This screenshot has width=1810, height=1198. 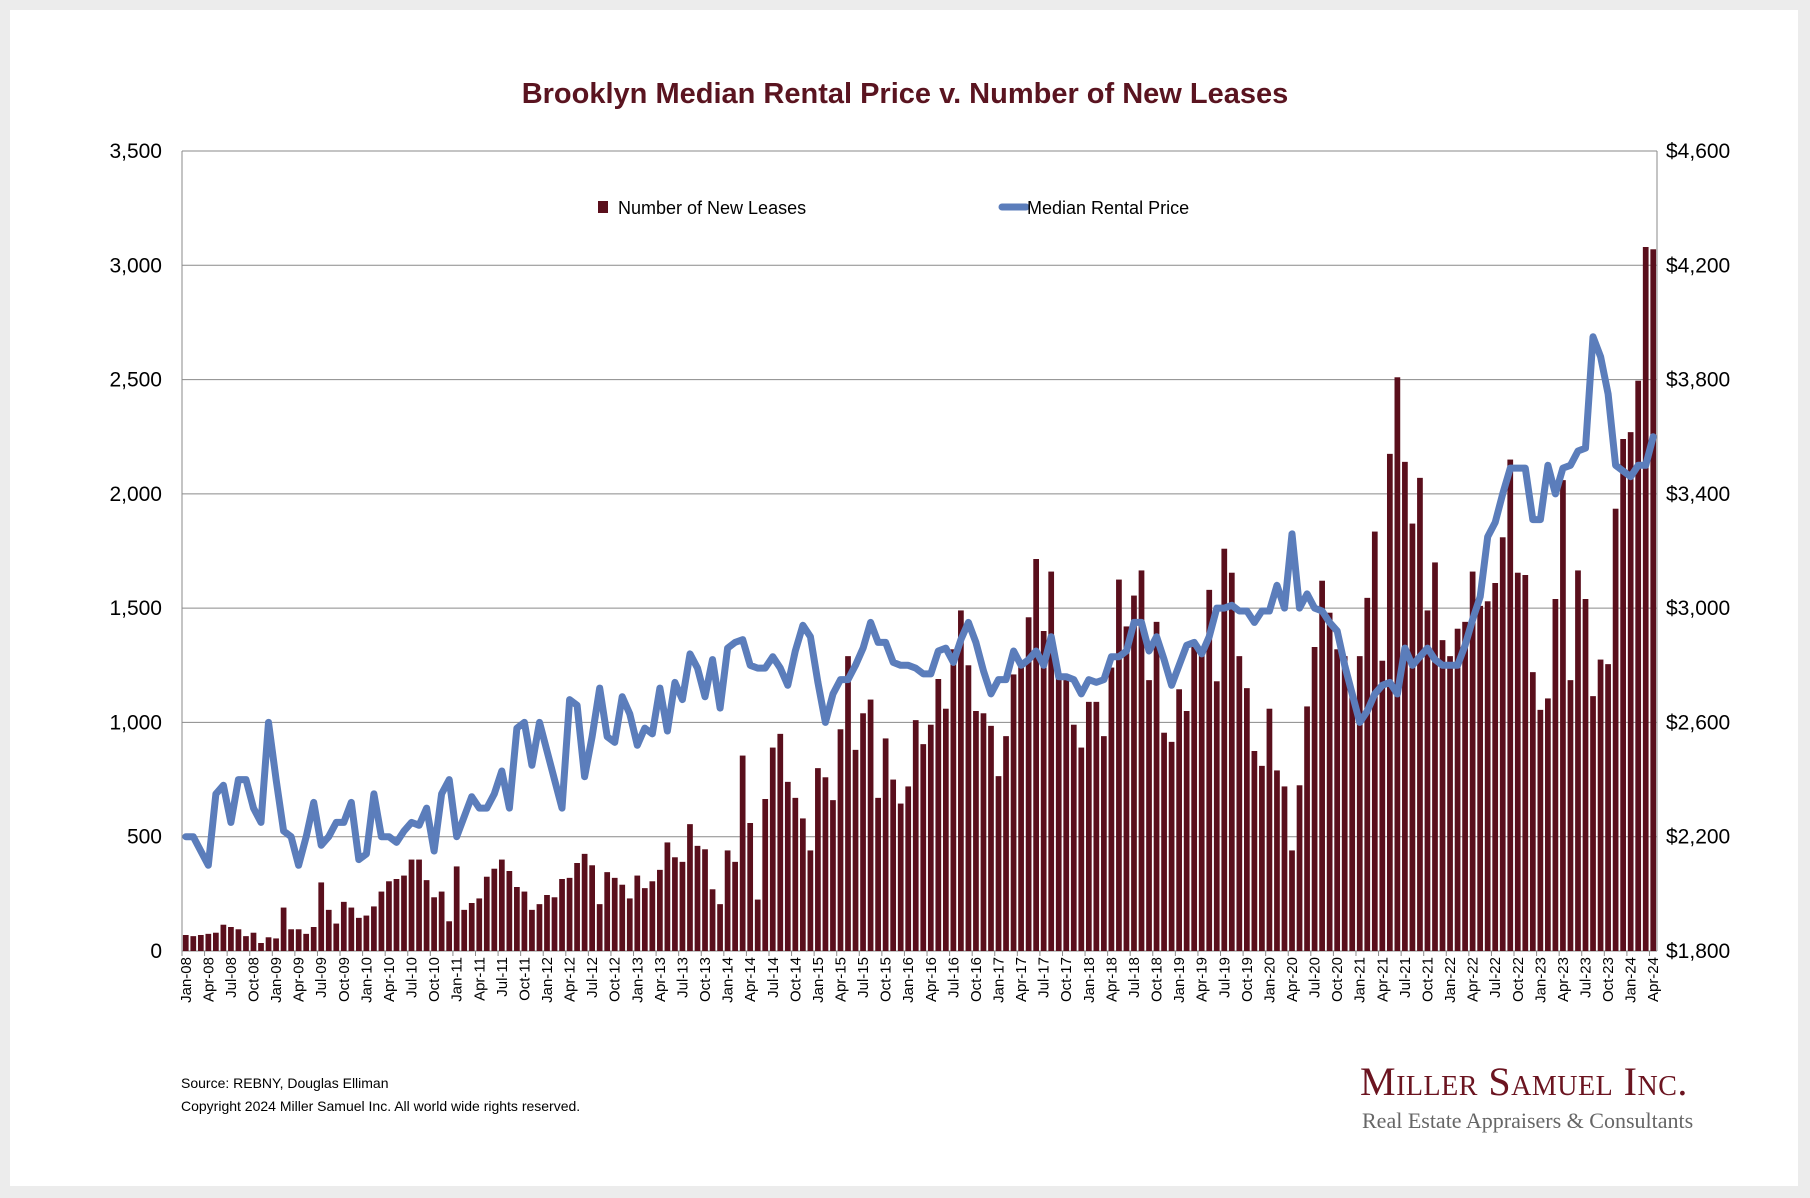 What do you see at coordinates (1044, 977) in the screenshot?
I see `x-tick-label: Jul-17` at bounding box center [1044, 977].